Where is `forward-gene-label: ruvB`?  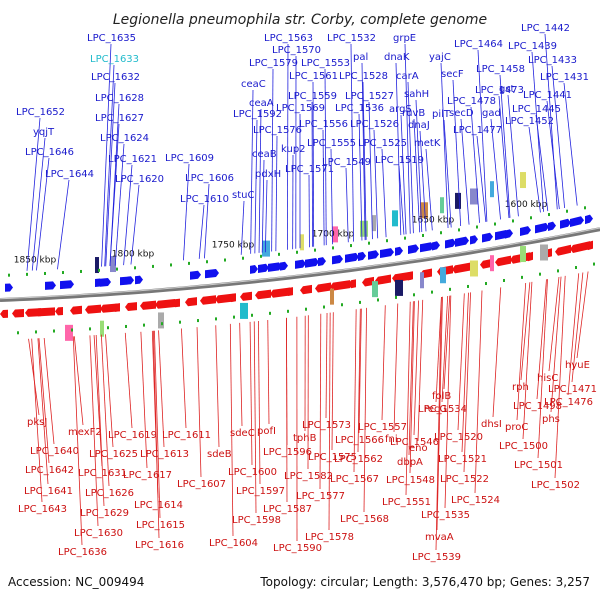 forward-gene-label: ruvB is located at coordinates (413, 113).